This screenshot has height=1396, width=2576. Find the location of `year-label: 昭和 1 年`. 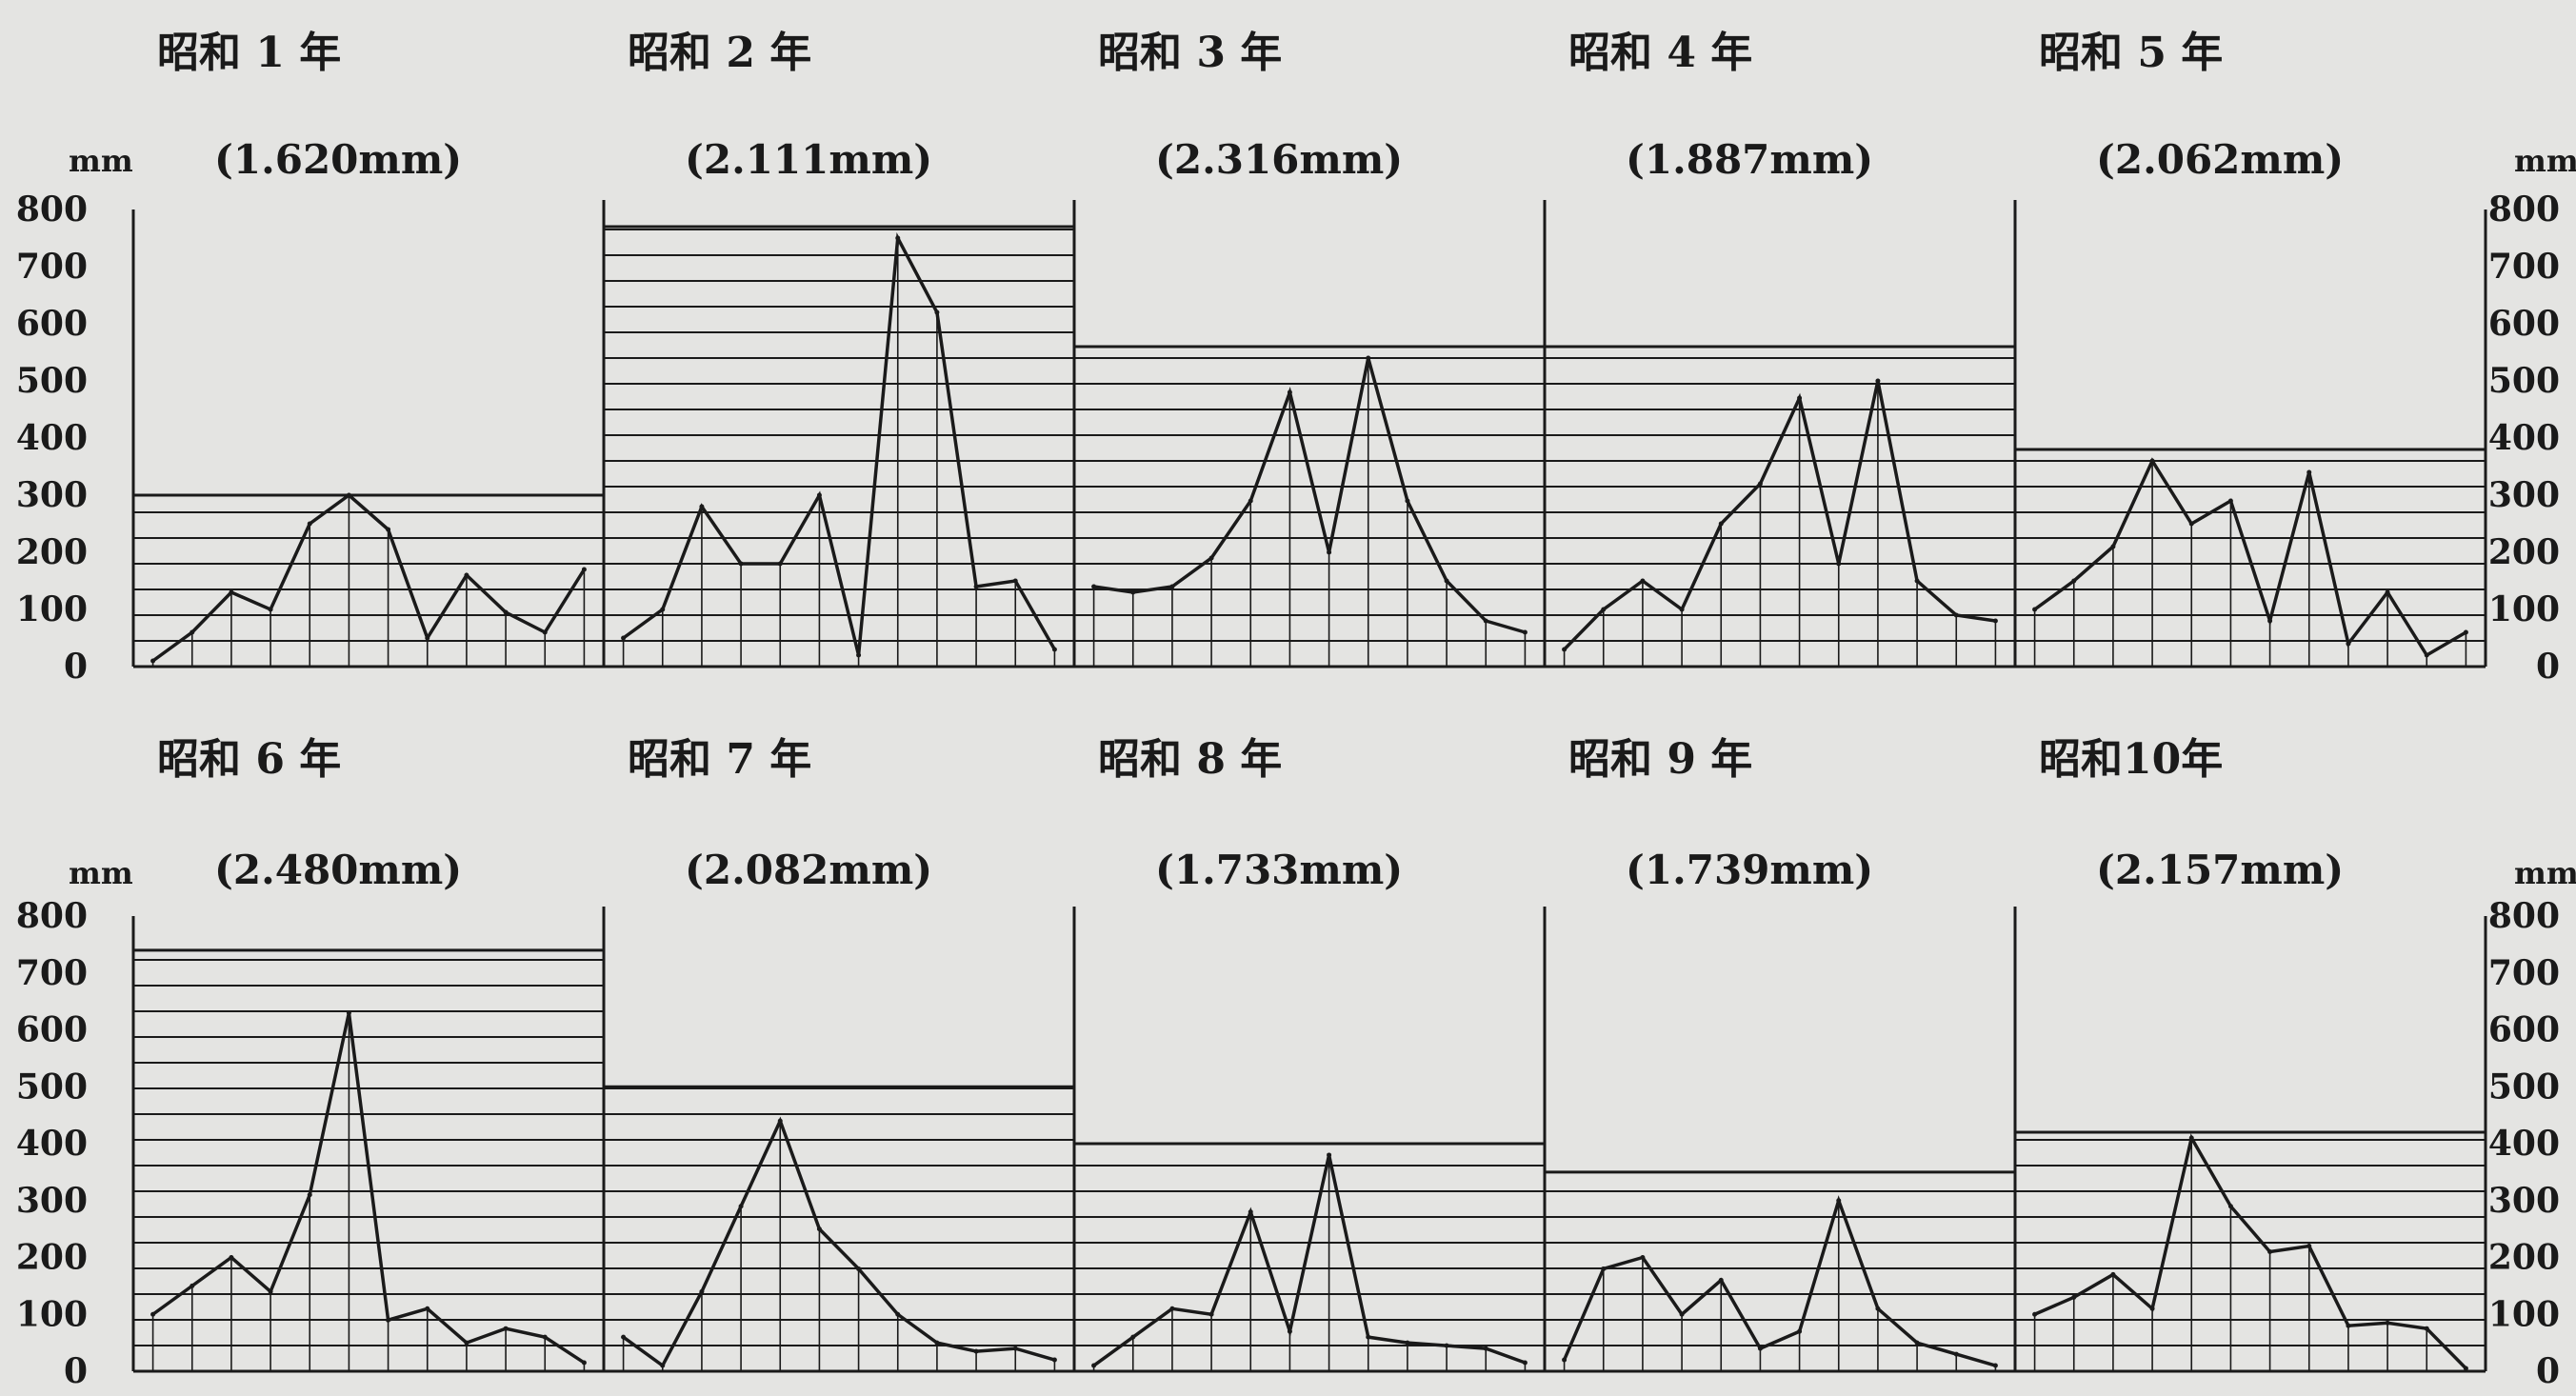

year-label: 昭和 1 年 is located at coordinates (249, 53).